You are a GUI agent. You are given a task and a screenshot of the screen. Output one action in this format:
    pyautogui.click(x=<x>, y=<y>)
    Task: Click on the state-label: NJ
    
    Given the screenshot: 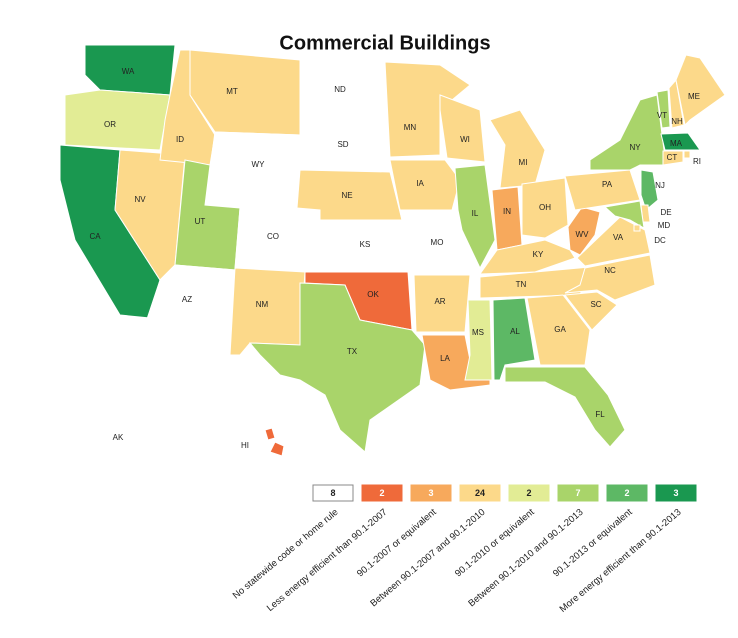 What is the action you would take?
    pyautogui.click(x=660, y=185)
    